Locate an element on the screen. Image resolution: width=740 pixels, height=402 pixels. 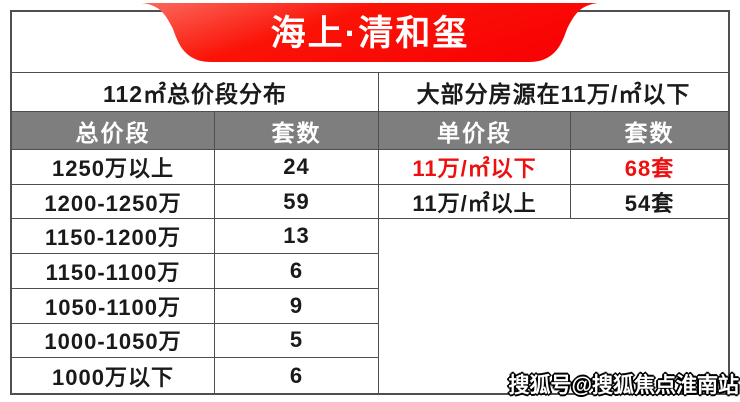
table-row-range: 1200-1250万 is located at coordinates (113, 202).